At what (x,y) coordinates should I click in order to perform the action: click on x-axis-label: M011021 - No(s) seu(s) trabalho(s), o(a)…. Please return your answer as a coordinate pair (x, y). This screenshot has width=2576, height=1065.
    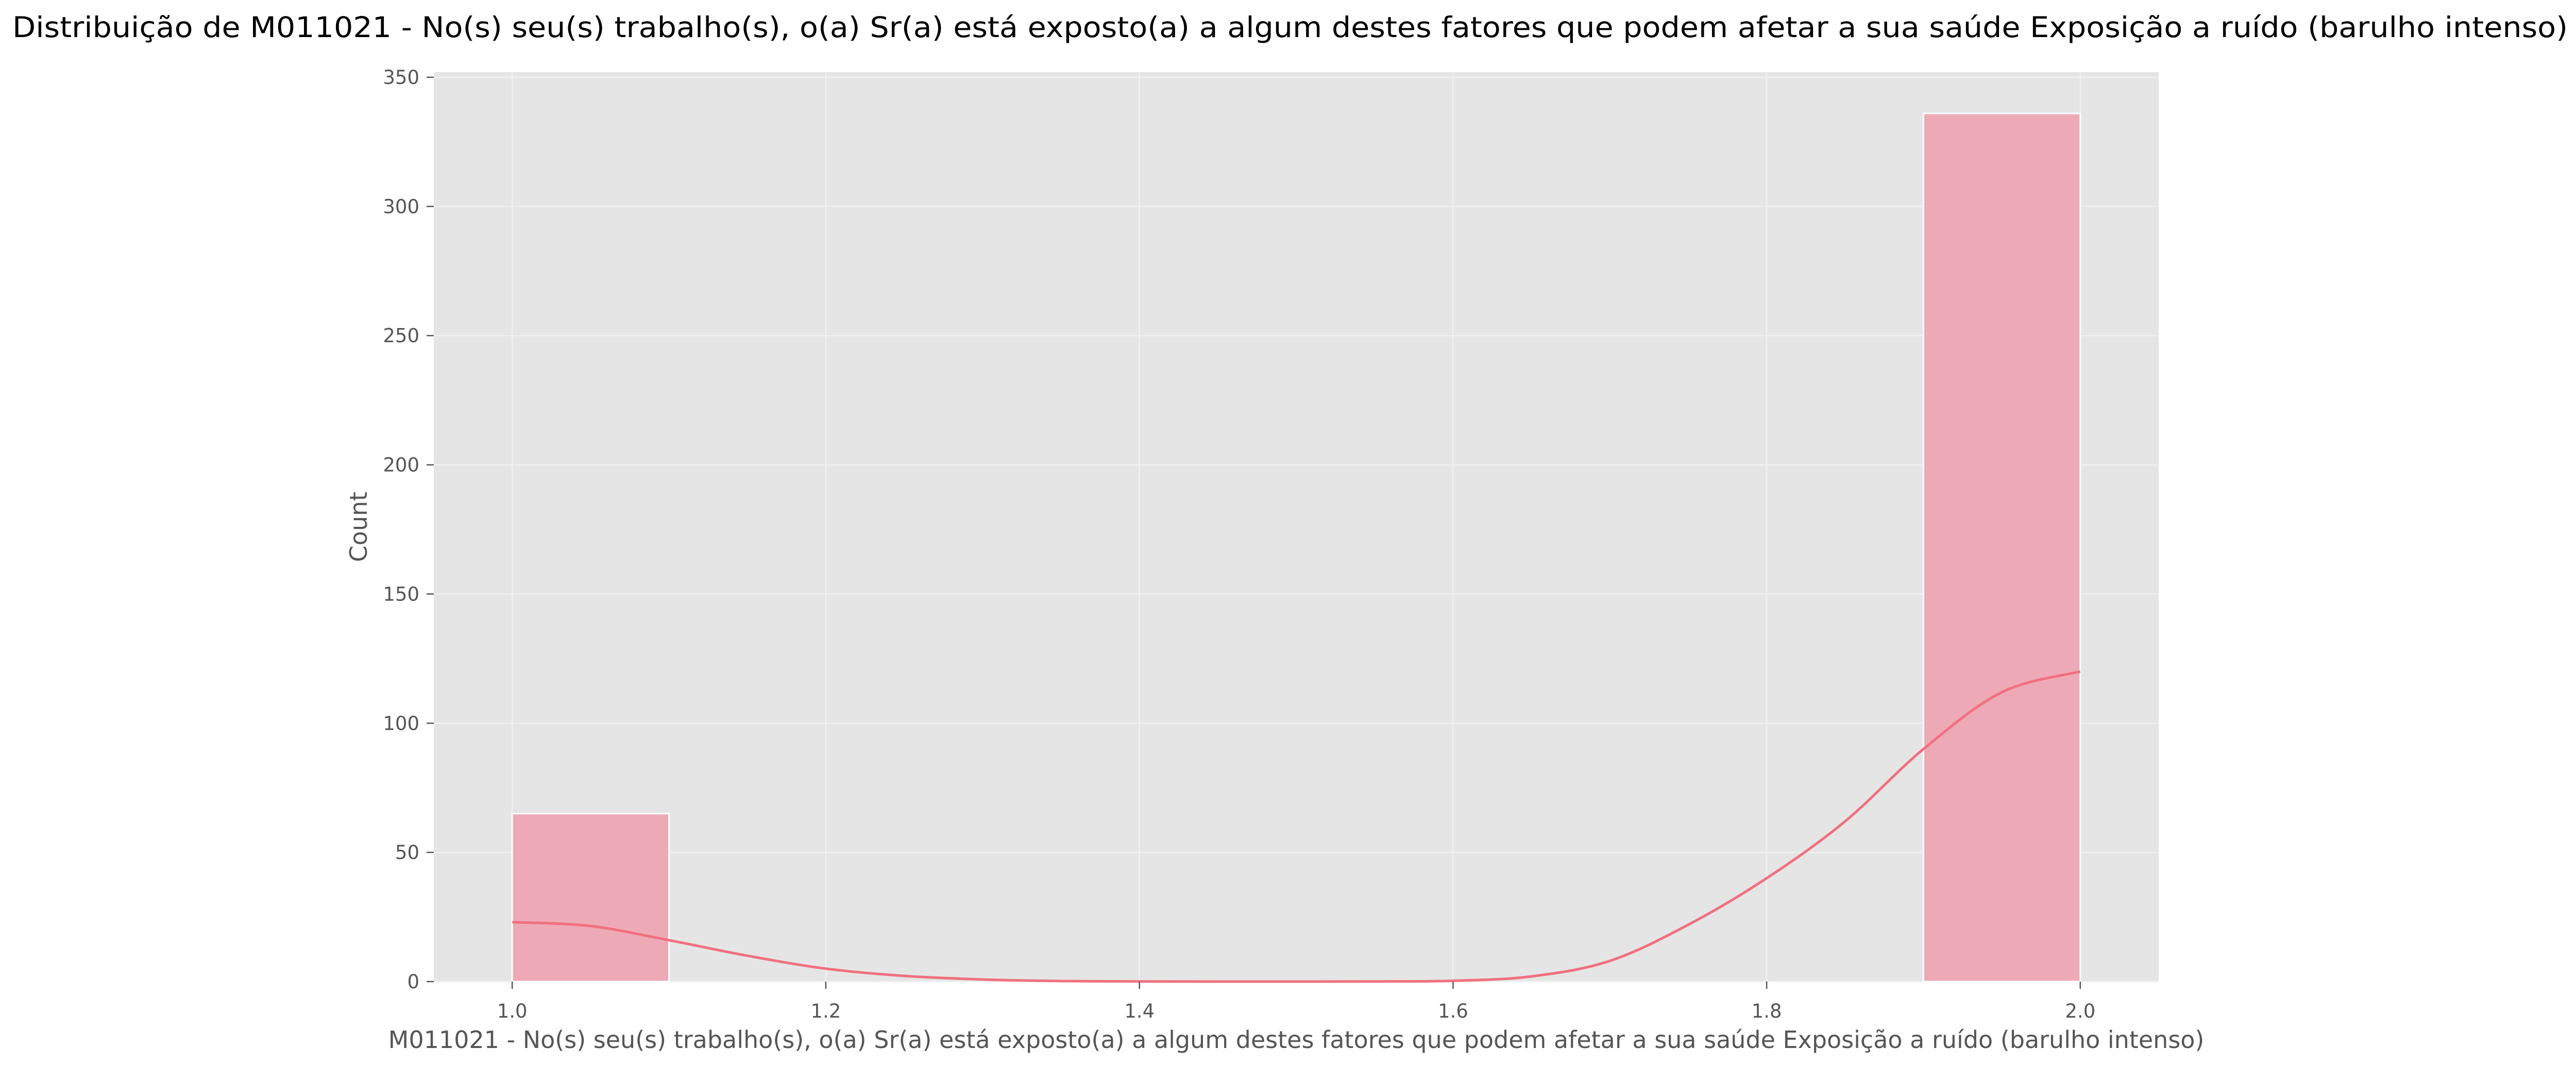
    Looking at the image, I should click on (1296, 1040).